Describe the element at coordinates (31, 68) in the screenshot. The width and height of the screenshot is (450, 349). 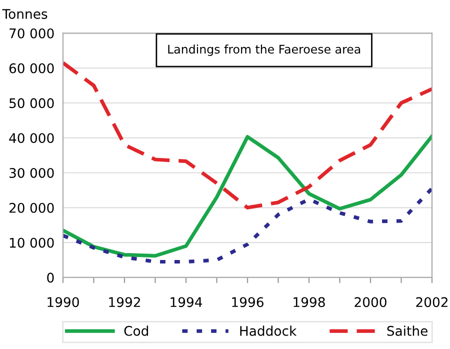
I see `y-tick-label: 60 000` at that location.